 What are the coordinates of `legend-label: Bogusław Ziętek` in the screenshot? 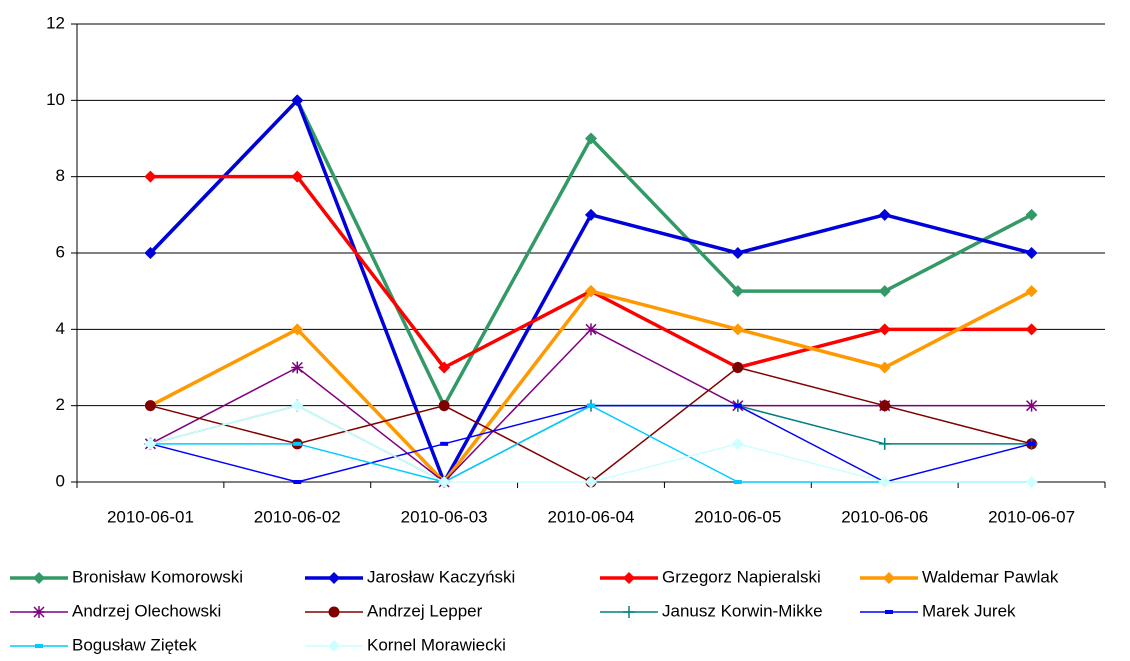 It's located at (134, 644).